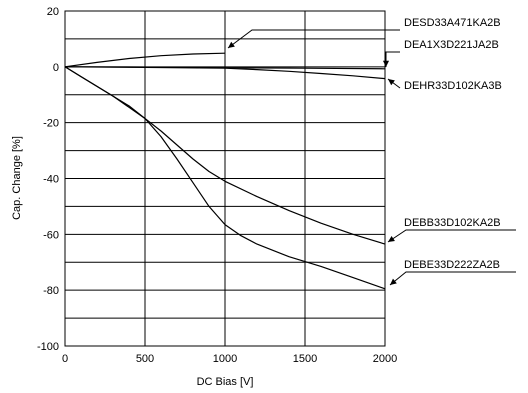 The width and height of the screenshot is (528, 393). Describe the element at coordinates (17, 178) in the screenshot. I see `y-axis-title: Cap. Change [%]` at that location.